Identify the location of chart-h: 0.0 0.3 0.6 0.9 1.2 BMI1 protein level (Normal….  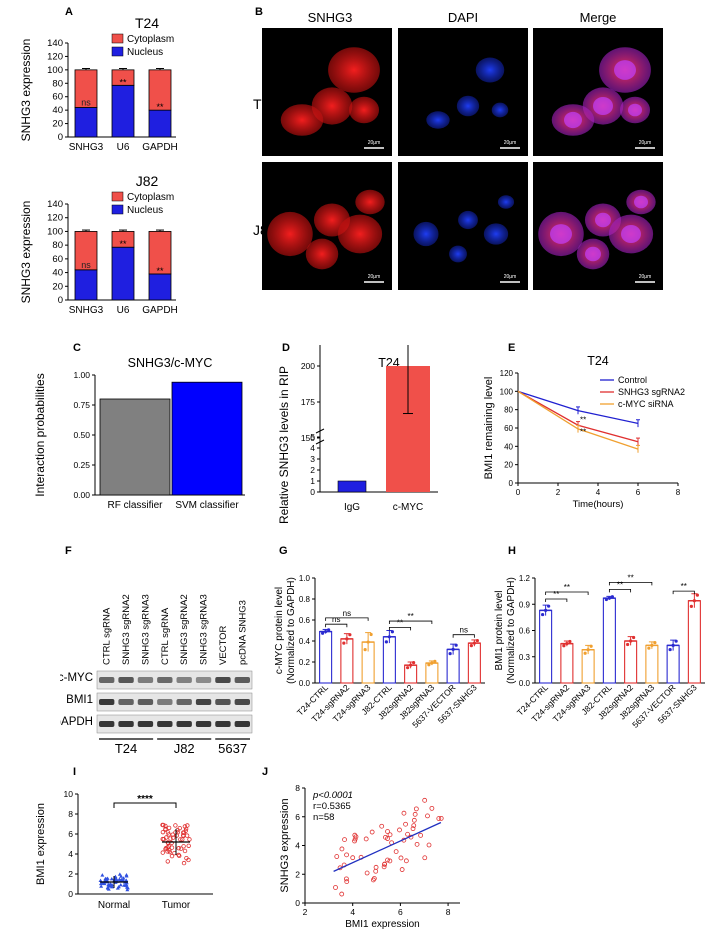
(599, 651).